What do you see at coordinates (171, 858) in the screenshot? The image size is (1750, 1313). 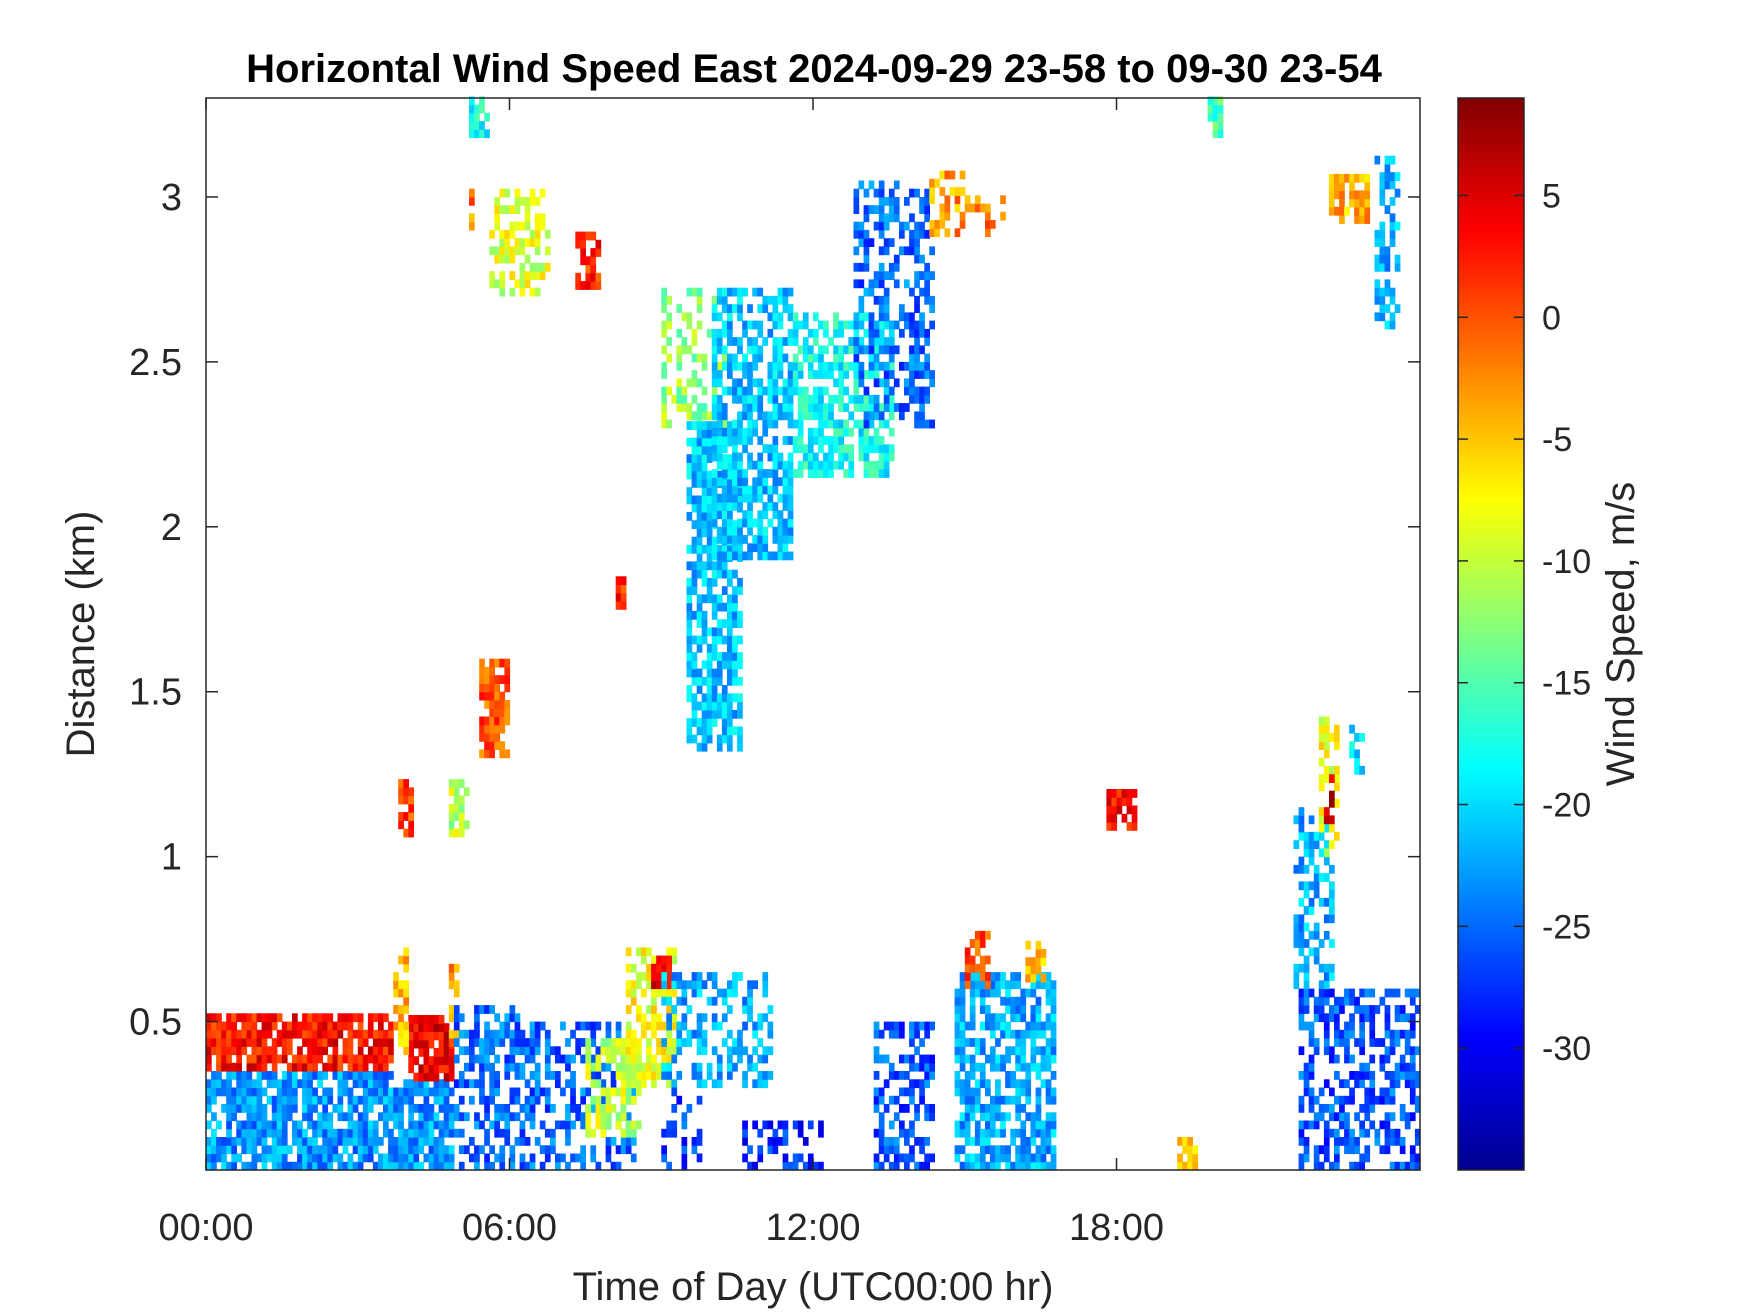 I see `y-tick-label: 1` at bounding box center [171, 858].